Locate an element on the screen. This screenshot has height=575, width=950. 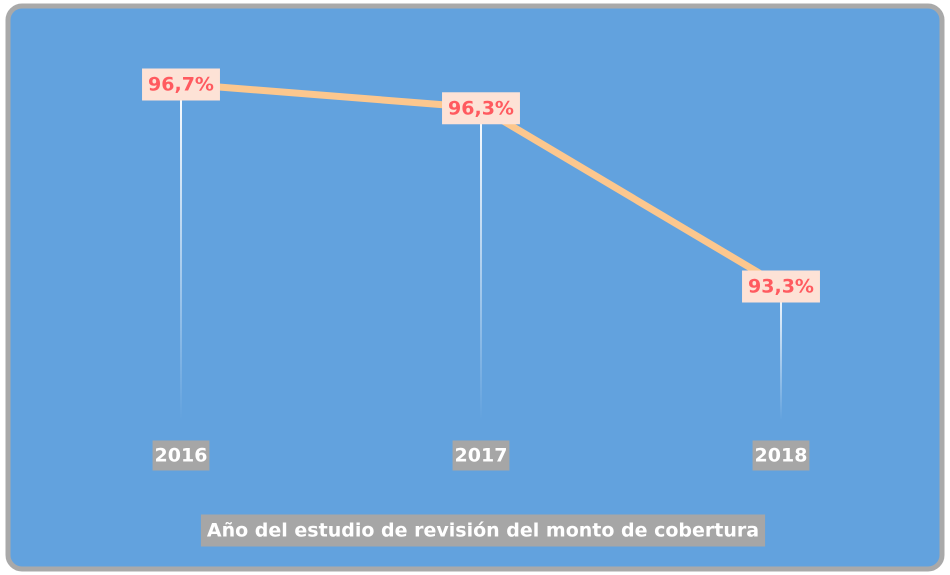
data-label: 96,7% is located at coordinates (181, 85).